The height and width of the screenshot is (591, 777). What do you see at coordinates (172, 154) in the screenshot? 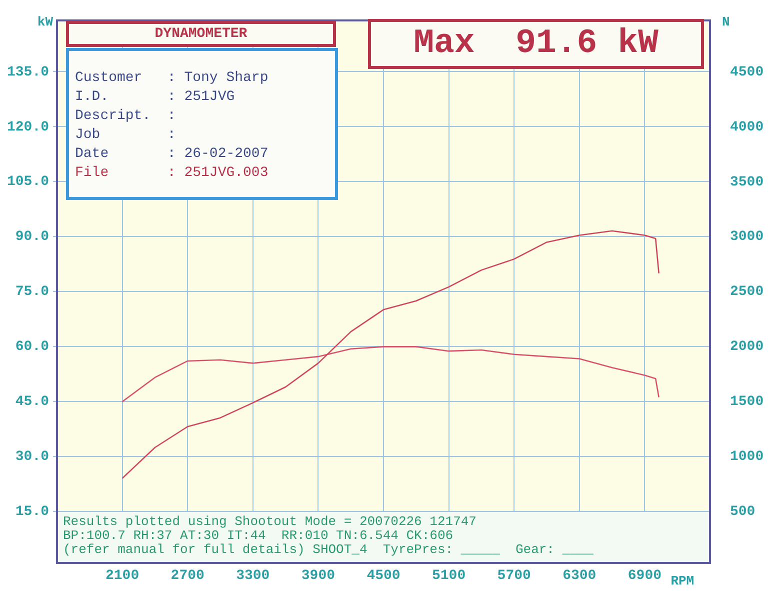
I see `annotation: Date : 26-02-2007` at bounding box center [172, 154].